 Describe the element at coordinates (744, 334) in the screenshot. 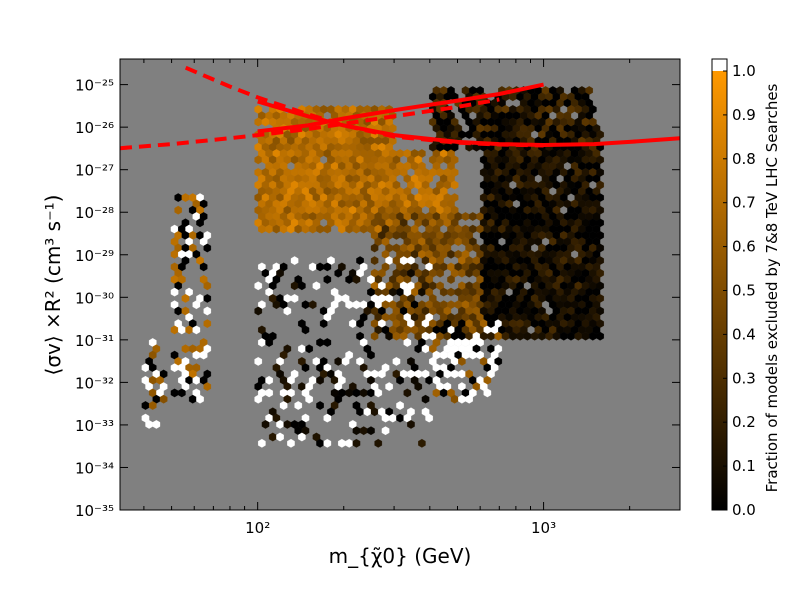

I see `colorbar-tick-label: 0.4` at that location.